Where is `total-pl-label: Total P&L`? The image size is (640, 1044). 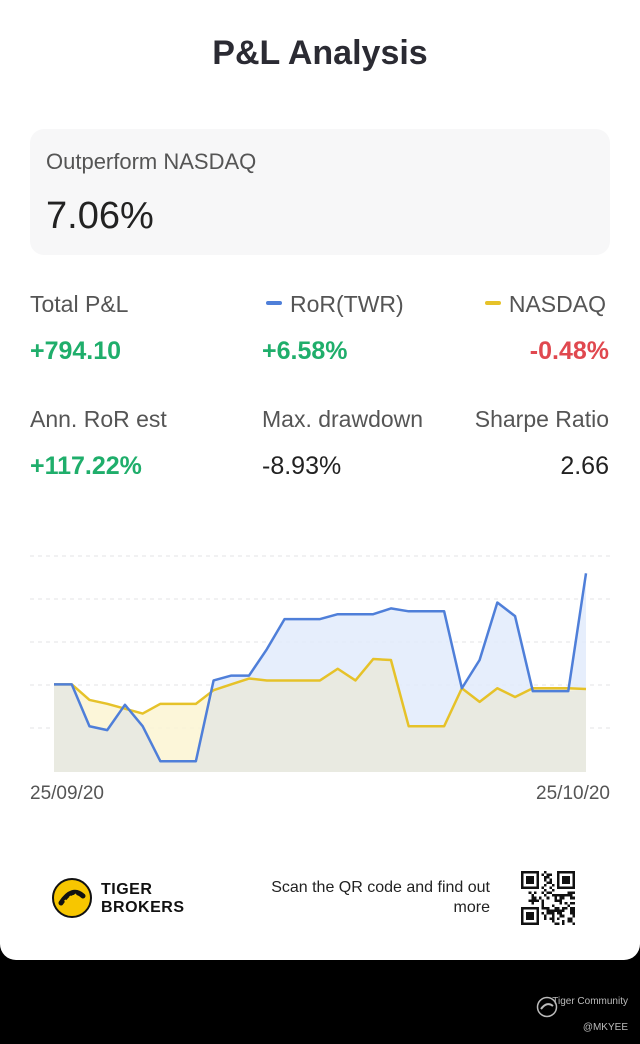 total-pl-label: Total P&L is located at coordinates (79, 304).